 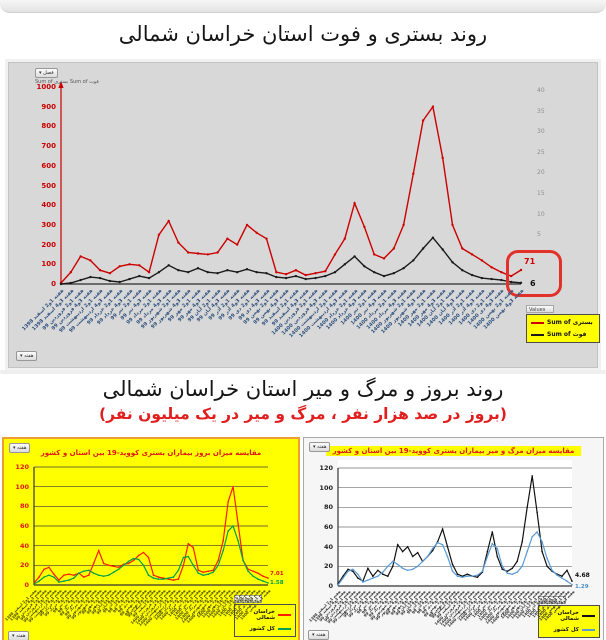 I want to click on legend-label: Sum of فوت, so click(x=567, y=334).